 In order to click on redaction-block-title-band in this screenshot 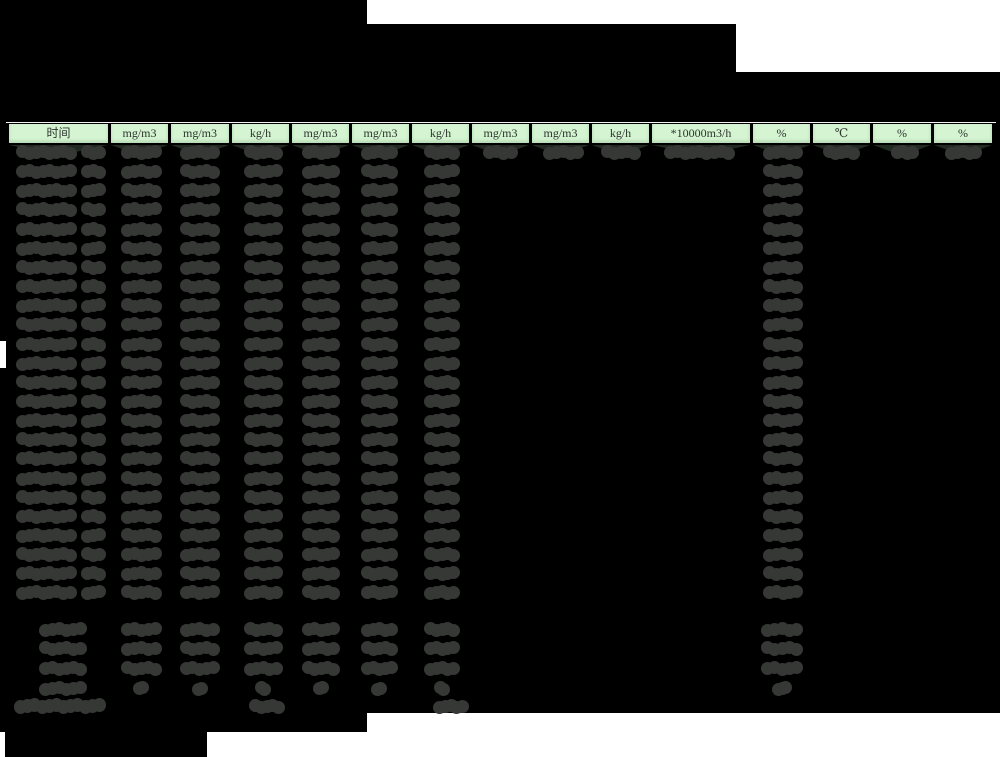, I will do `click(368, 48)`.